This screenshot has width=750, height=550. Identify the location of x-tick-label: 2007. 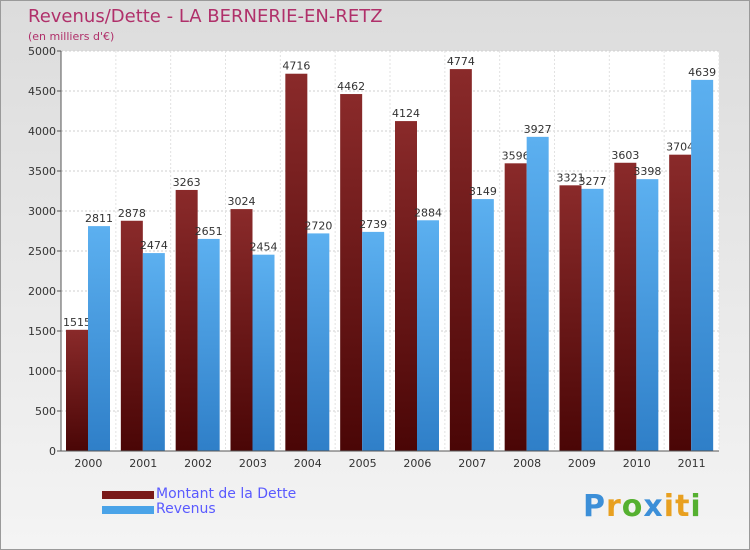
(472, 463).